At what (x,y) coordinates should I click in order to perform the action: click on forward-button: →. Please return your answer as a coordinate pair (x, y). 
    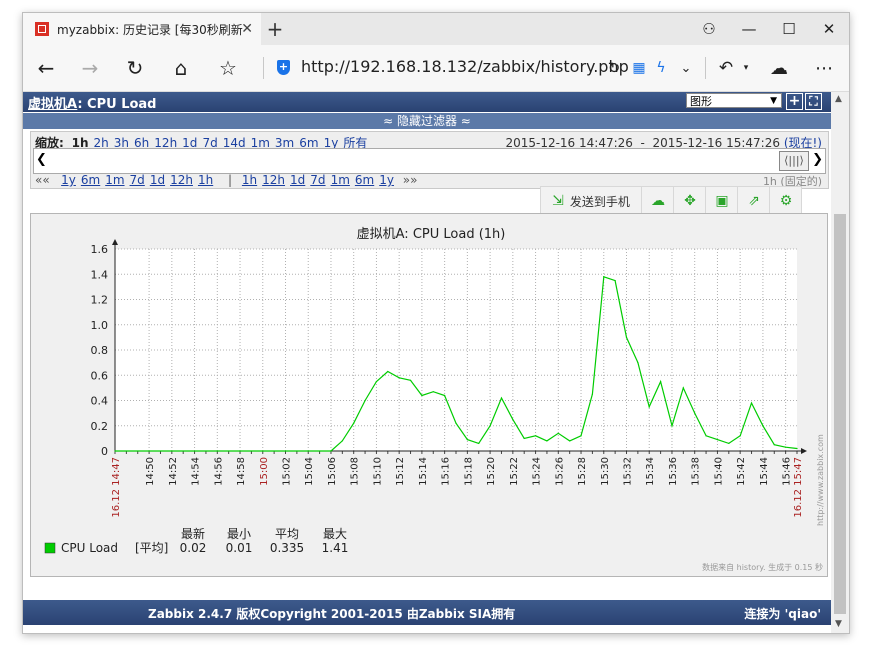
    Looking at the image, I should click on (90, 68).